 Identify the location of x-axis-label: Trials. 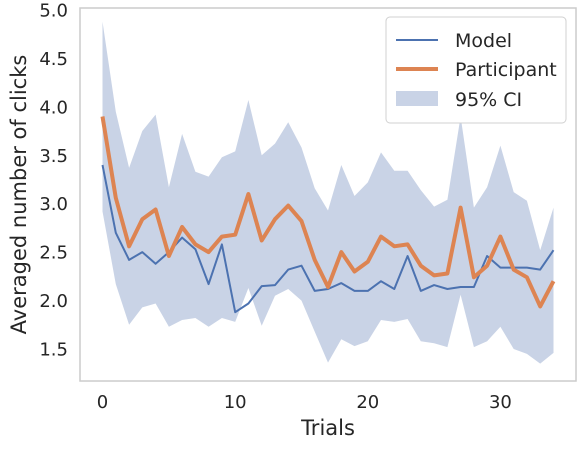
(327, 428).